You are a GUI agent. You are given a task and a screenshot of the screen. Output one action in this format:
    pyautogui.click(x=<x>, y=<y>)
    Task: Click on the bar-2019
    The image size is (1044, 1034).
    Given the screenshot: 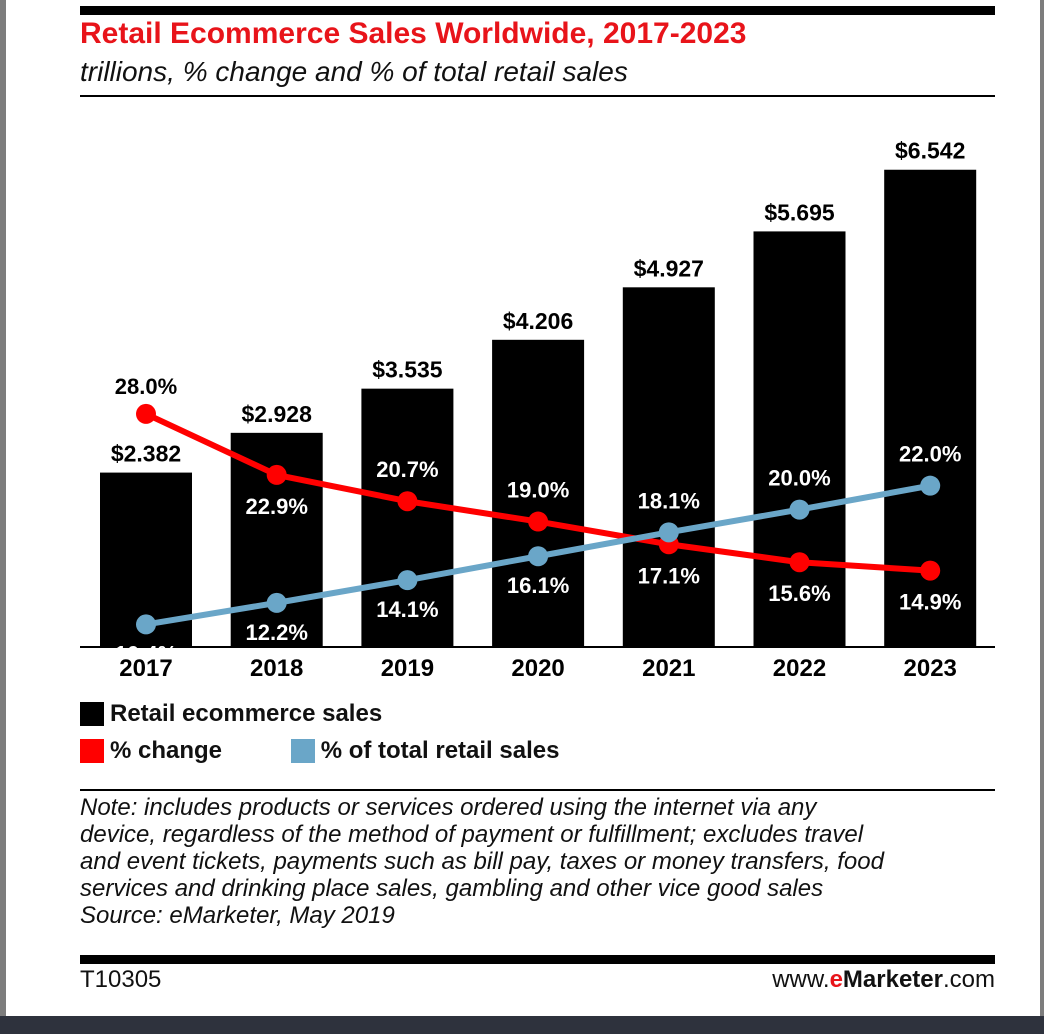 What is the action you would take?
    pyautogui.click(x=407, y=517)
    